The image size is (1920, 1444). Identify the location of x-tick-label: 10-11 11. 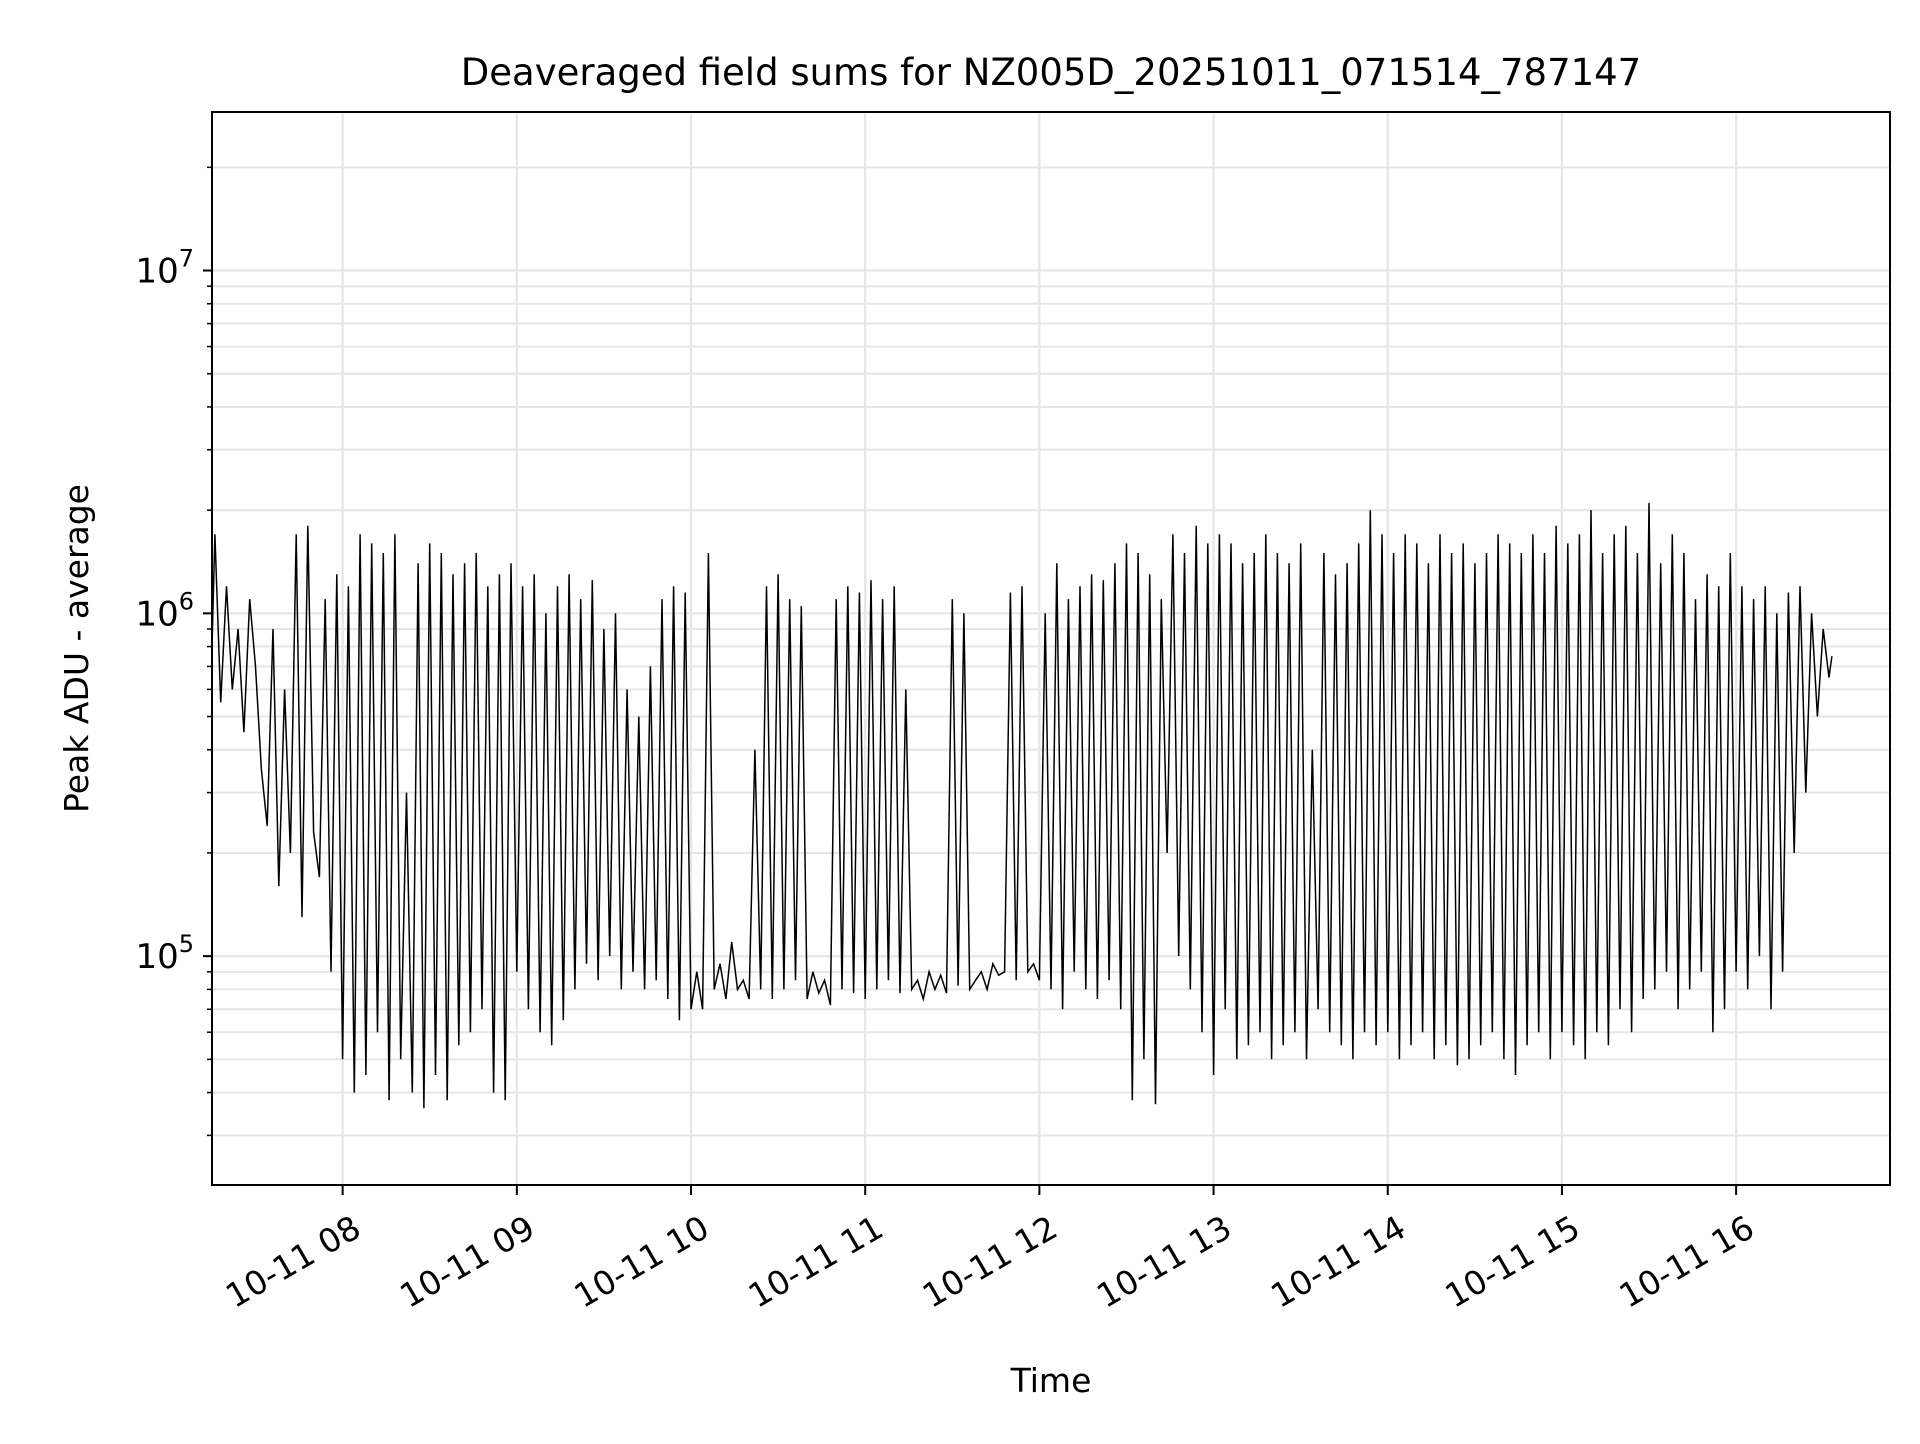
(816, 1262).